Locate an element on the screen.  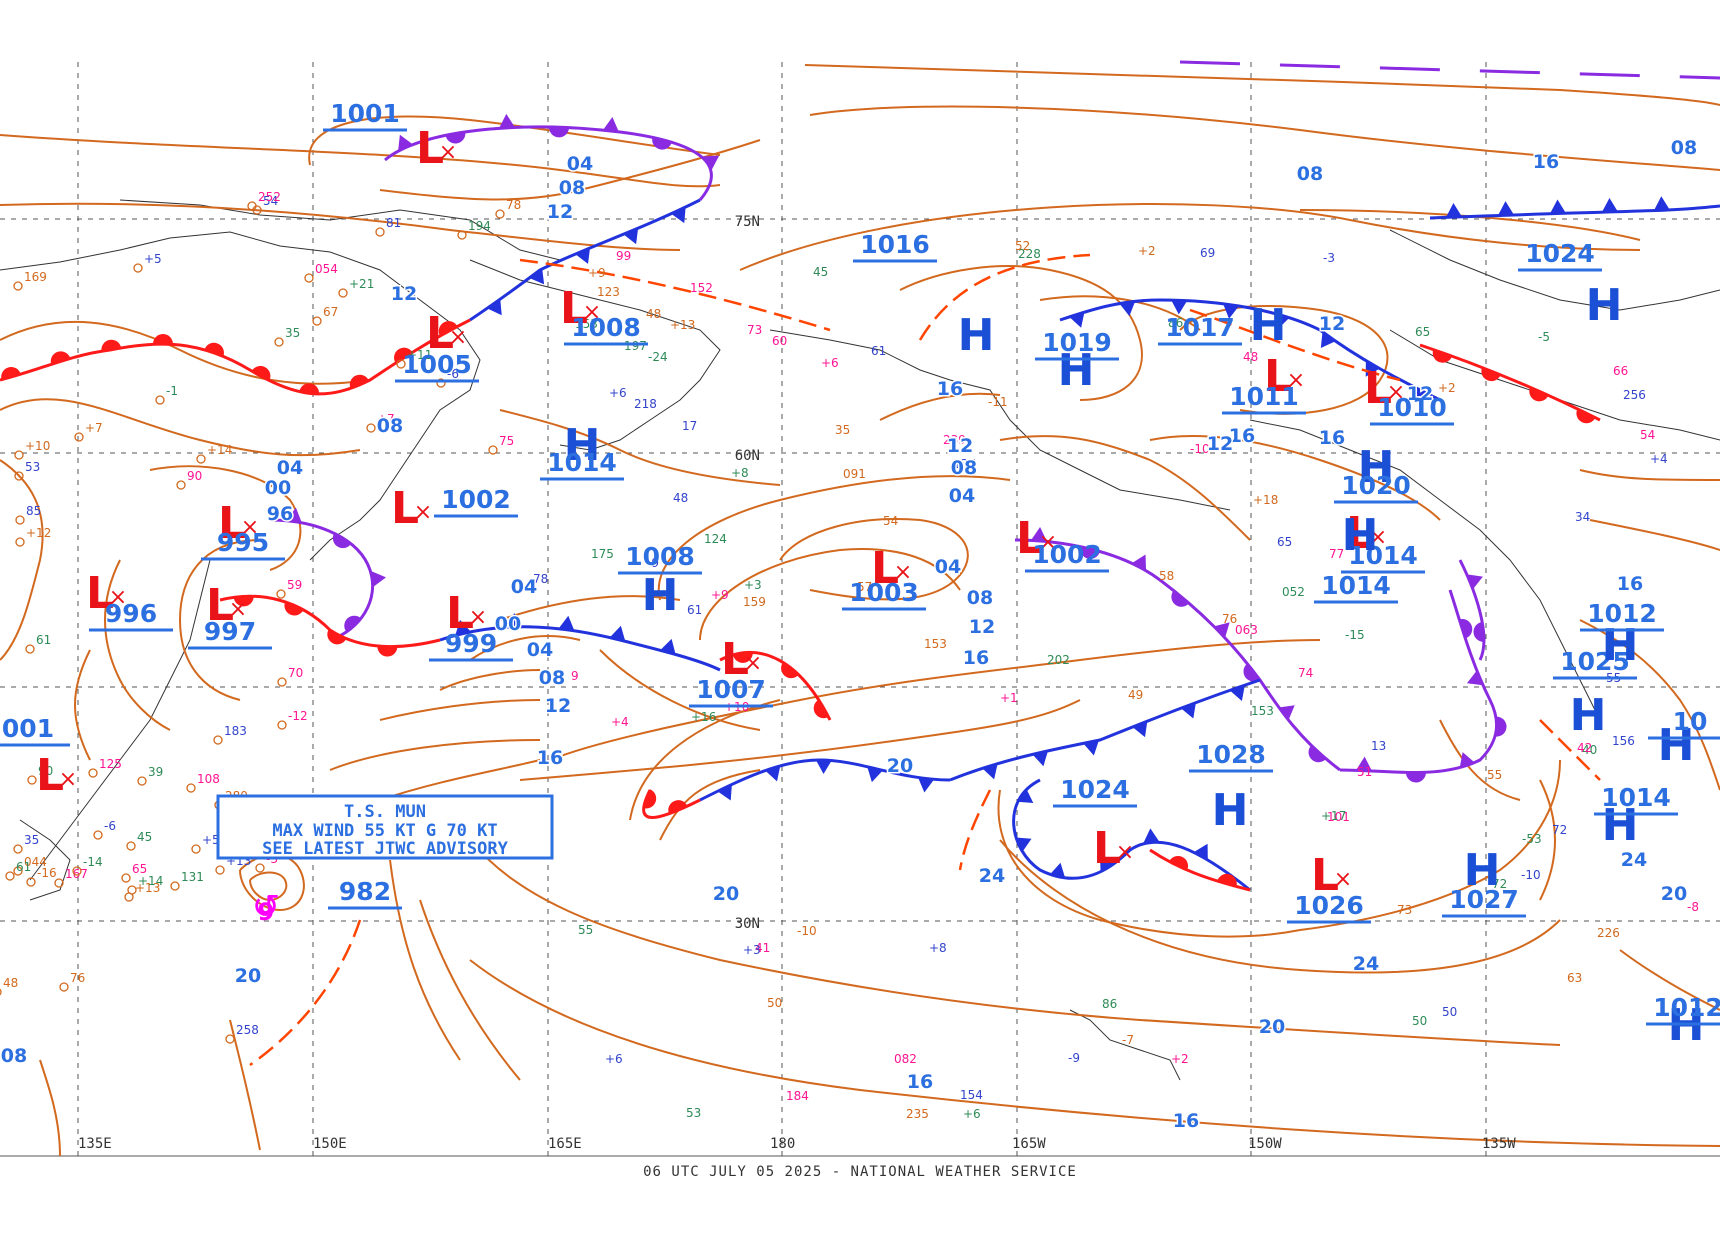
high-pressure-center: H 1025 is located at coordinates (1595, 694).